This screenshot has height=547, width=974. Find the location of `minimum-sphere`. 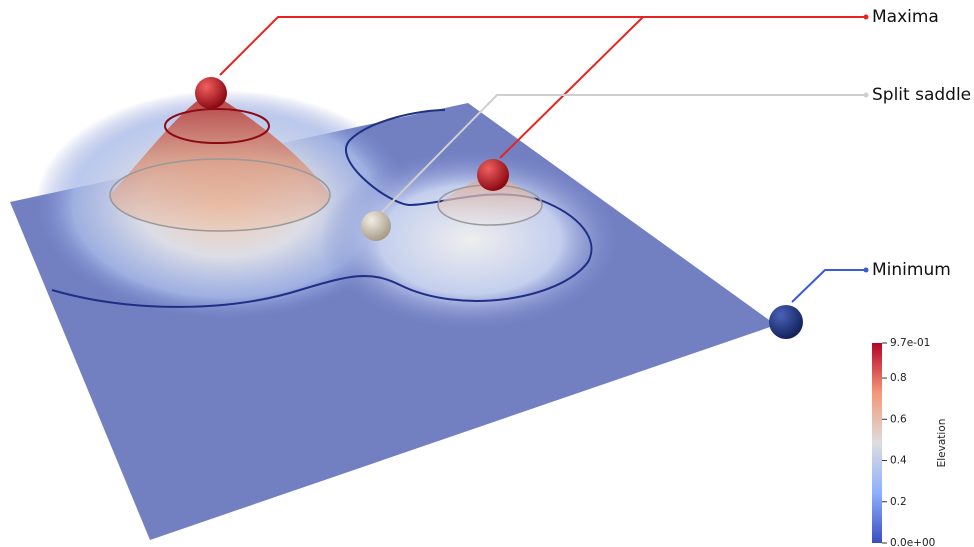

minimum-sphere is located at coordinates (786, 322).